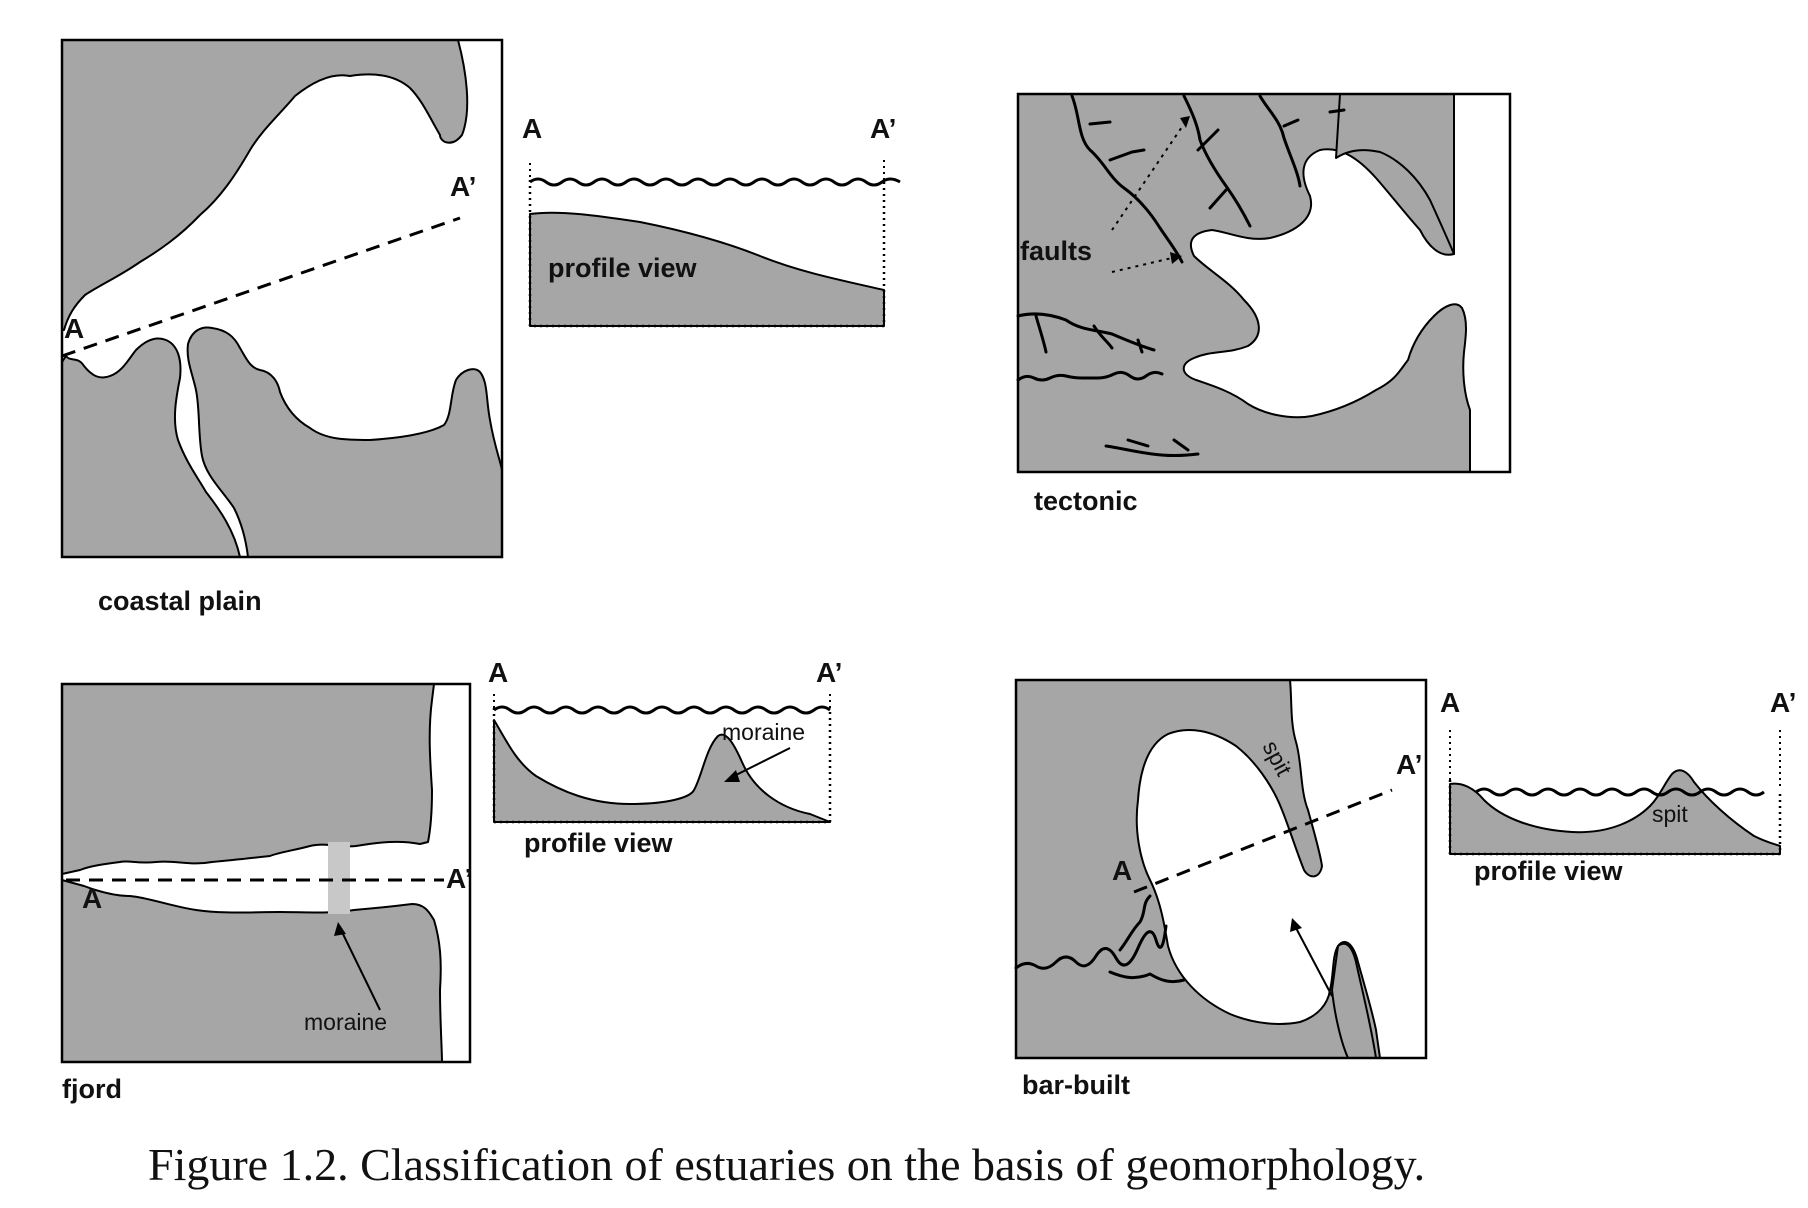  Describe the element at coordinates (1450, 702) in the screenshot. I see `bar-built-profile-a: A` at that location.